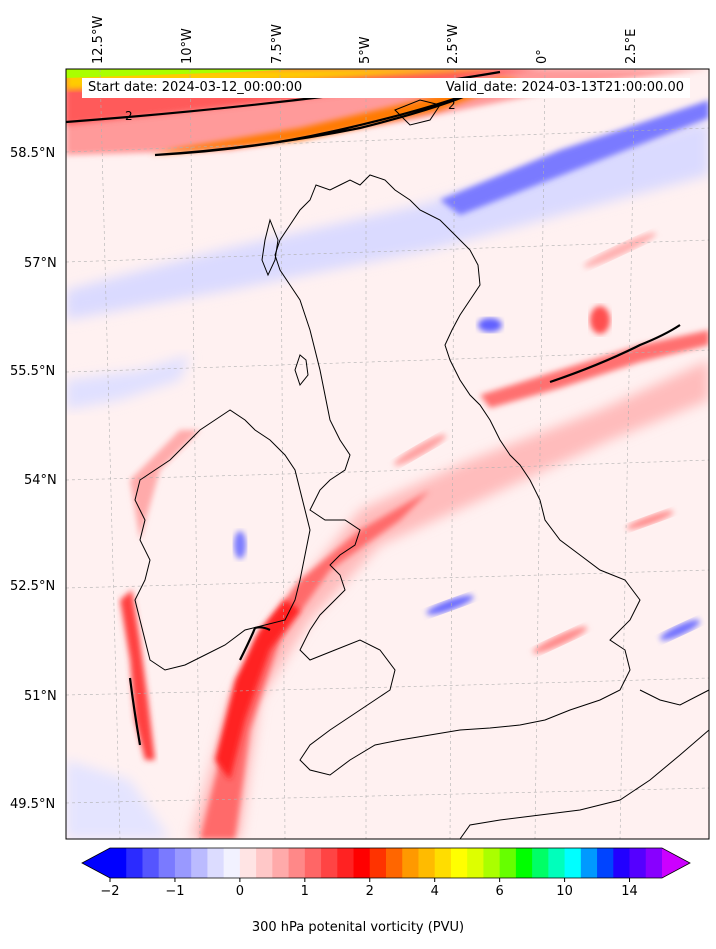 The width and height of the screenshot is (716, 949). What do you see at coordinates (98, 39) in the screenshot?
I see `lon-label-12-5w: 12.5°W` at bounding box center [98, 39].